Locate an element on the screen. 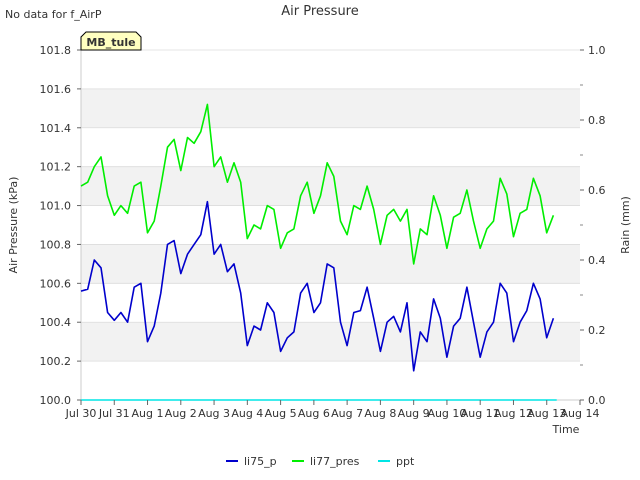 This screenshot has height=480, width=640. x-tick-label: Aug 9 is located at coordinates (414, 413).